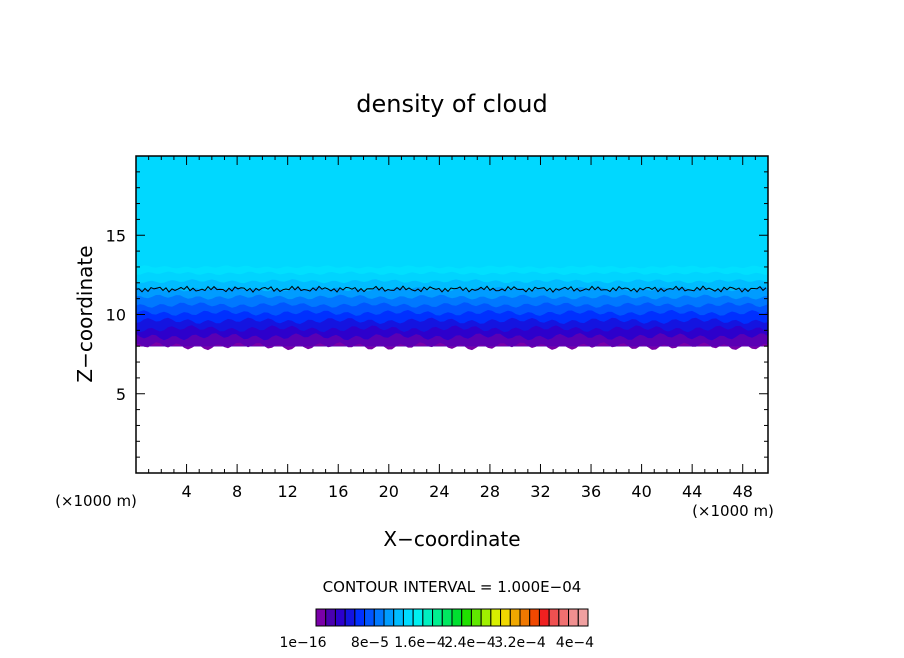  Describe the element at coordinates (121, 394) in the screenshot. I see `y-tick-label: 5` at that location.